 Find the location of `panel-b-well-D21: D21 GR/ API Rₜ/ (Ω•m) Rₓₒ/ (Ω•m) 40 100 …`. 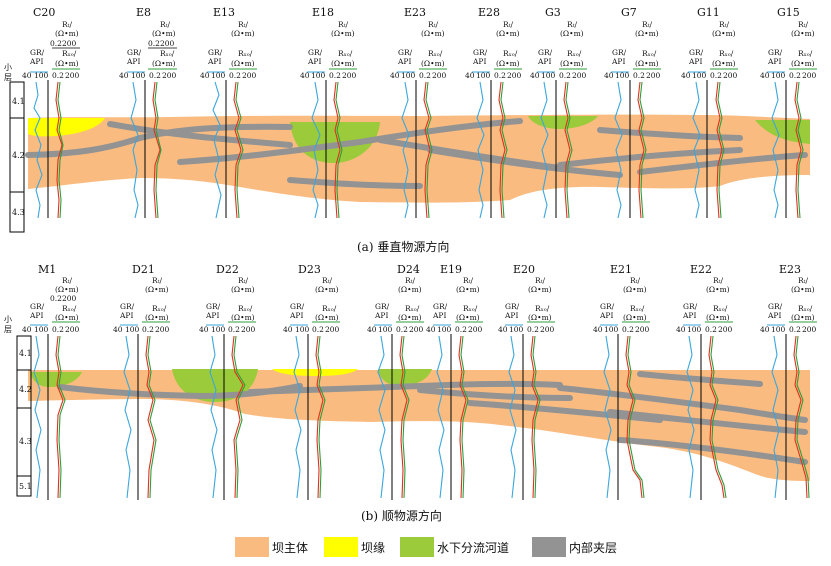

panel-b-well-D21: D21 GR/ API Rₜ/ (Ω•m) Rₓₒ/ (Ω•m) 40 100 … is located at coordinates (141, 381).